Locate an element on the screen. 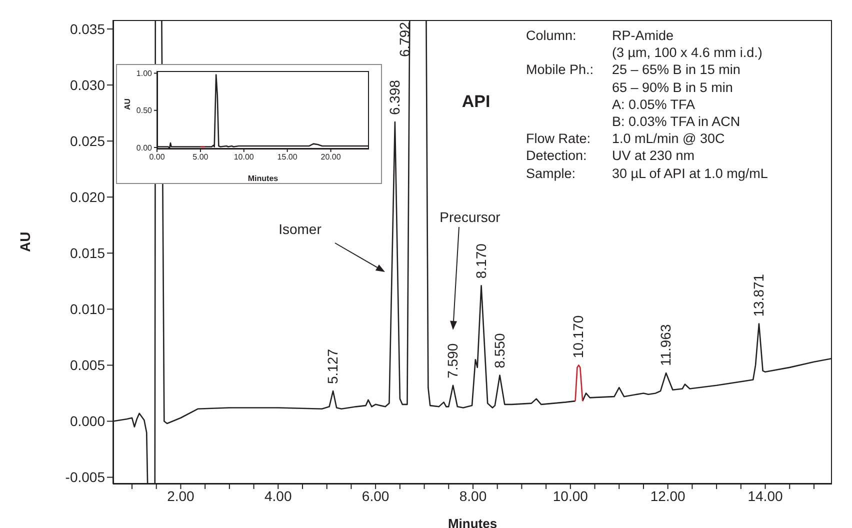 This screenshot has width=852, height=528. annotation: Column: is located at coordinates (552, 35).